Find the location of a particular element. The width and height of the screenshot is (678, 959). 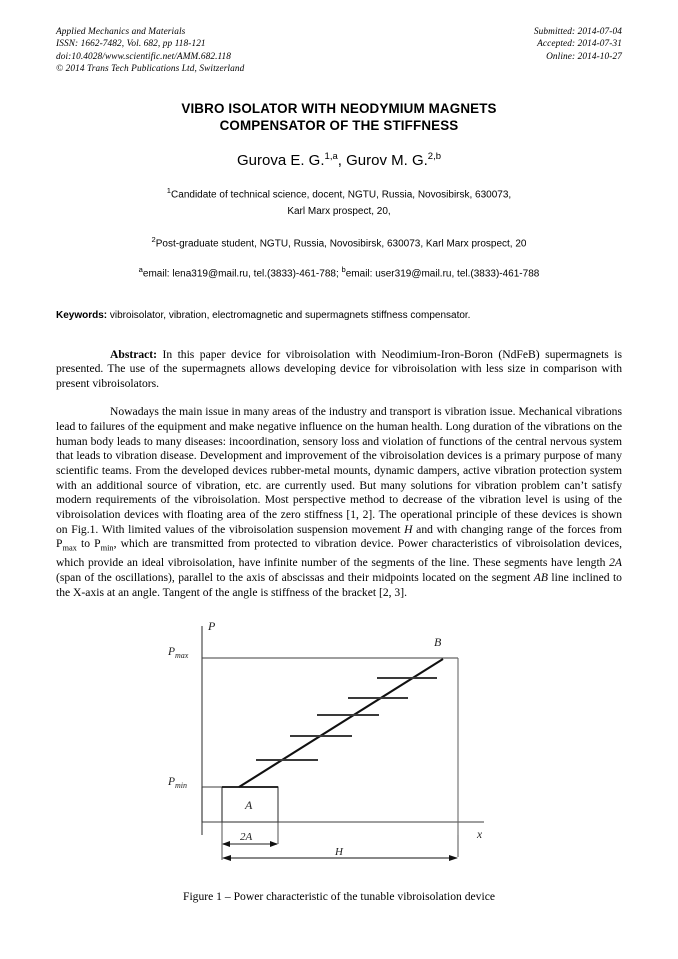

subscript-max: max is located at coordinates (69, 548).